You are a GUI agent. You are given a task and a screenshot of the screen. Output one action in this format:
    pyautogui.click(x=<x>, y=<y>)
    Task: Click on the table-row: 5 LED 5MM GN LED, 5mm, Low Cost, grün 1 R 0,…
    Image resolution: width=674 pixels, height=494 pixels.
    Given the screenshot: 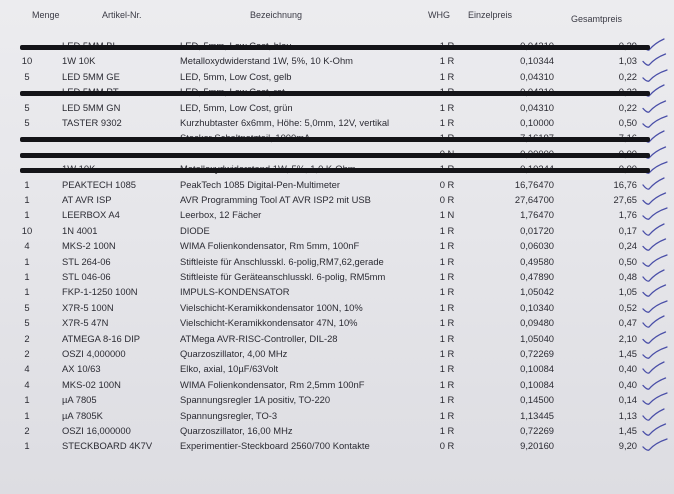 What is the action you would take?
    pyautogui.click(x=337, y=107)
    